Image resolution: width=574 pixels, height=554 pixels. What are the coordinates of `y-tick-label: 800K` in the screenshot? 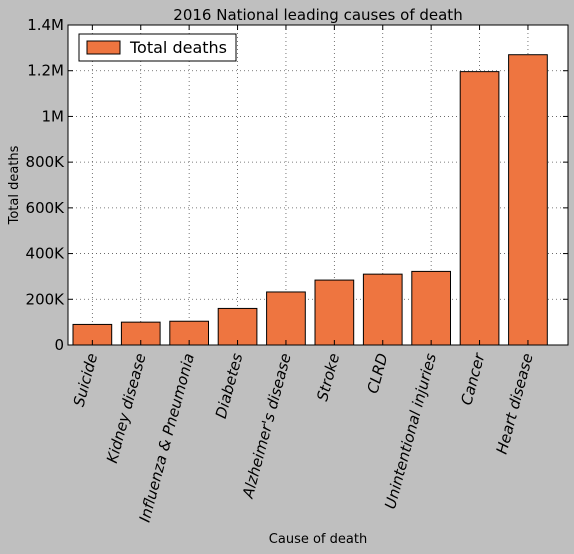 It's located at (46, 162).